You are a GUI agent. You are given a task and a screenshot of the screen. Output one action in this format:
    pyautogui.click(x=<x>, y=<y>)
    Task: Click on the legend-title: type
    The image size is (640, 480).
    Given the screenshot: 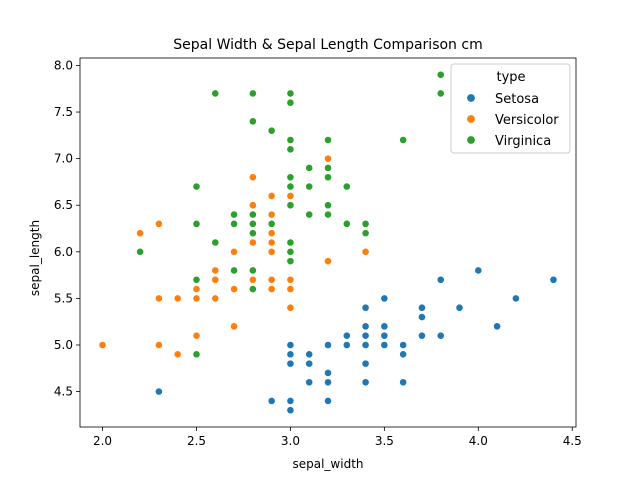 What is the action you would take?
    pyautogui.click(x=510, y=77)
    